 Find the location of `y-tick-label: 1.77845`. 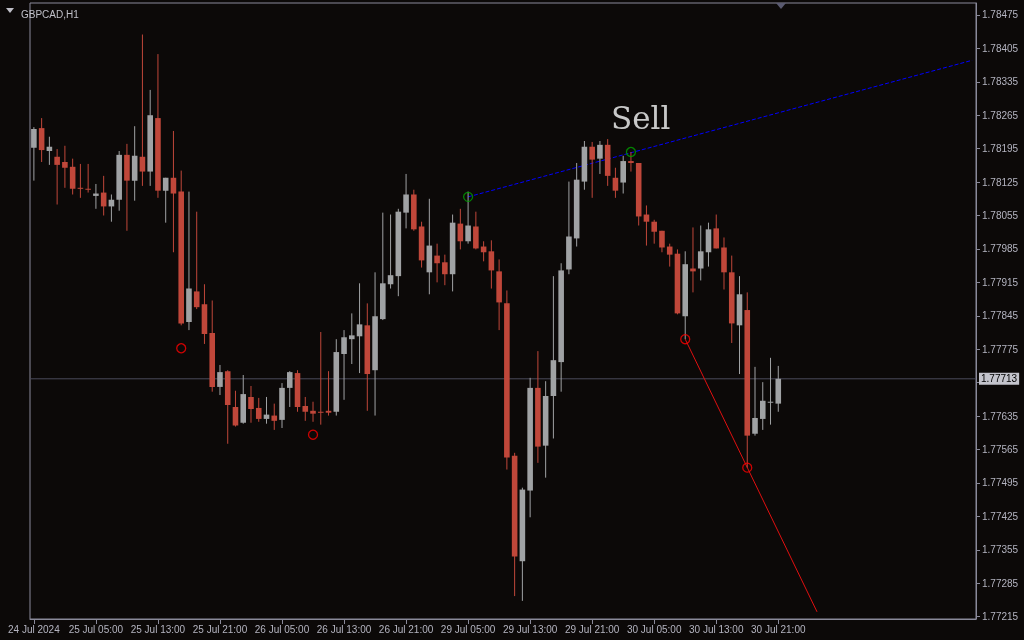

y-tick-label: 1.77845 is located at coordinates (1000, 316).